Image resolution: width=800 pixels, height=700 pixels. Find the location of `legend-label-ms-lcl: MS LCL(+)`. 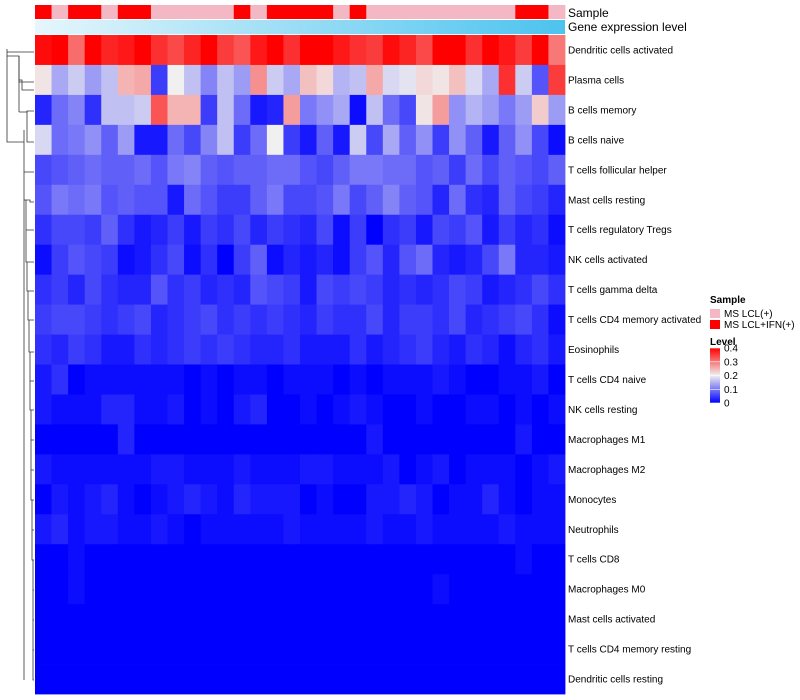

legend-label-ms-lcl: MS LCL(+) is located at coordinates (748, 314).